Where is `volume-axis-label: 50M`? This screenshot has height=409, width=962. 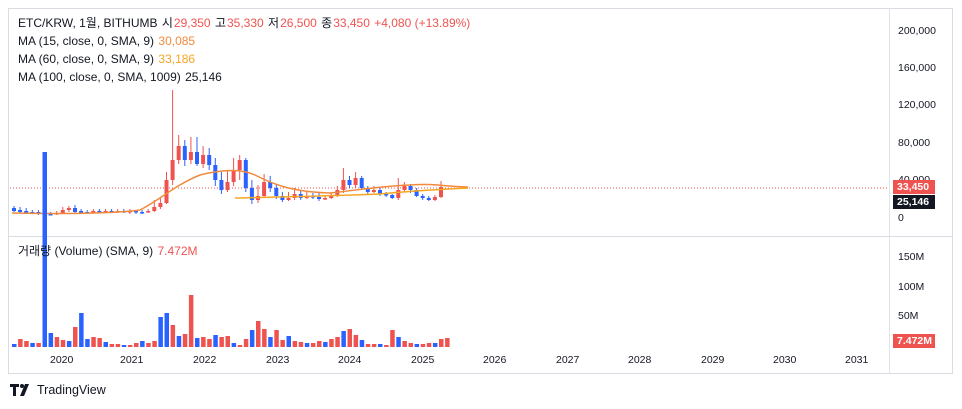
volume-axis-label: 50M is located at coordinates (908, 316).